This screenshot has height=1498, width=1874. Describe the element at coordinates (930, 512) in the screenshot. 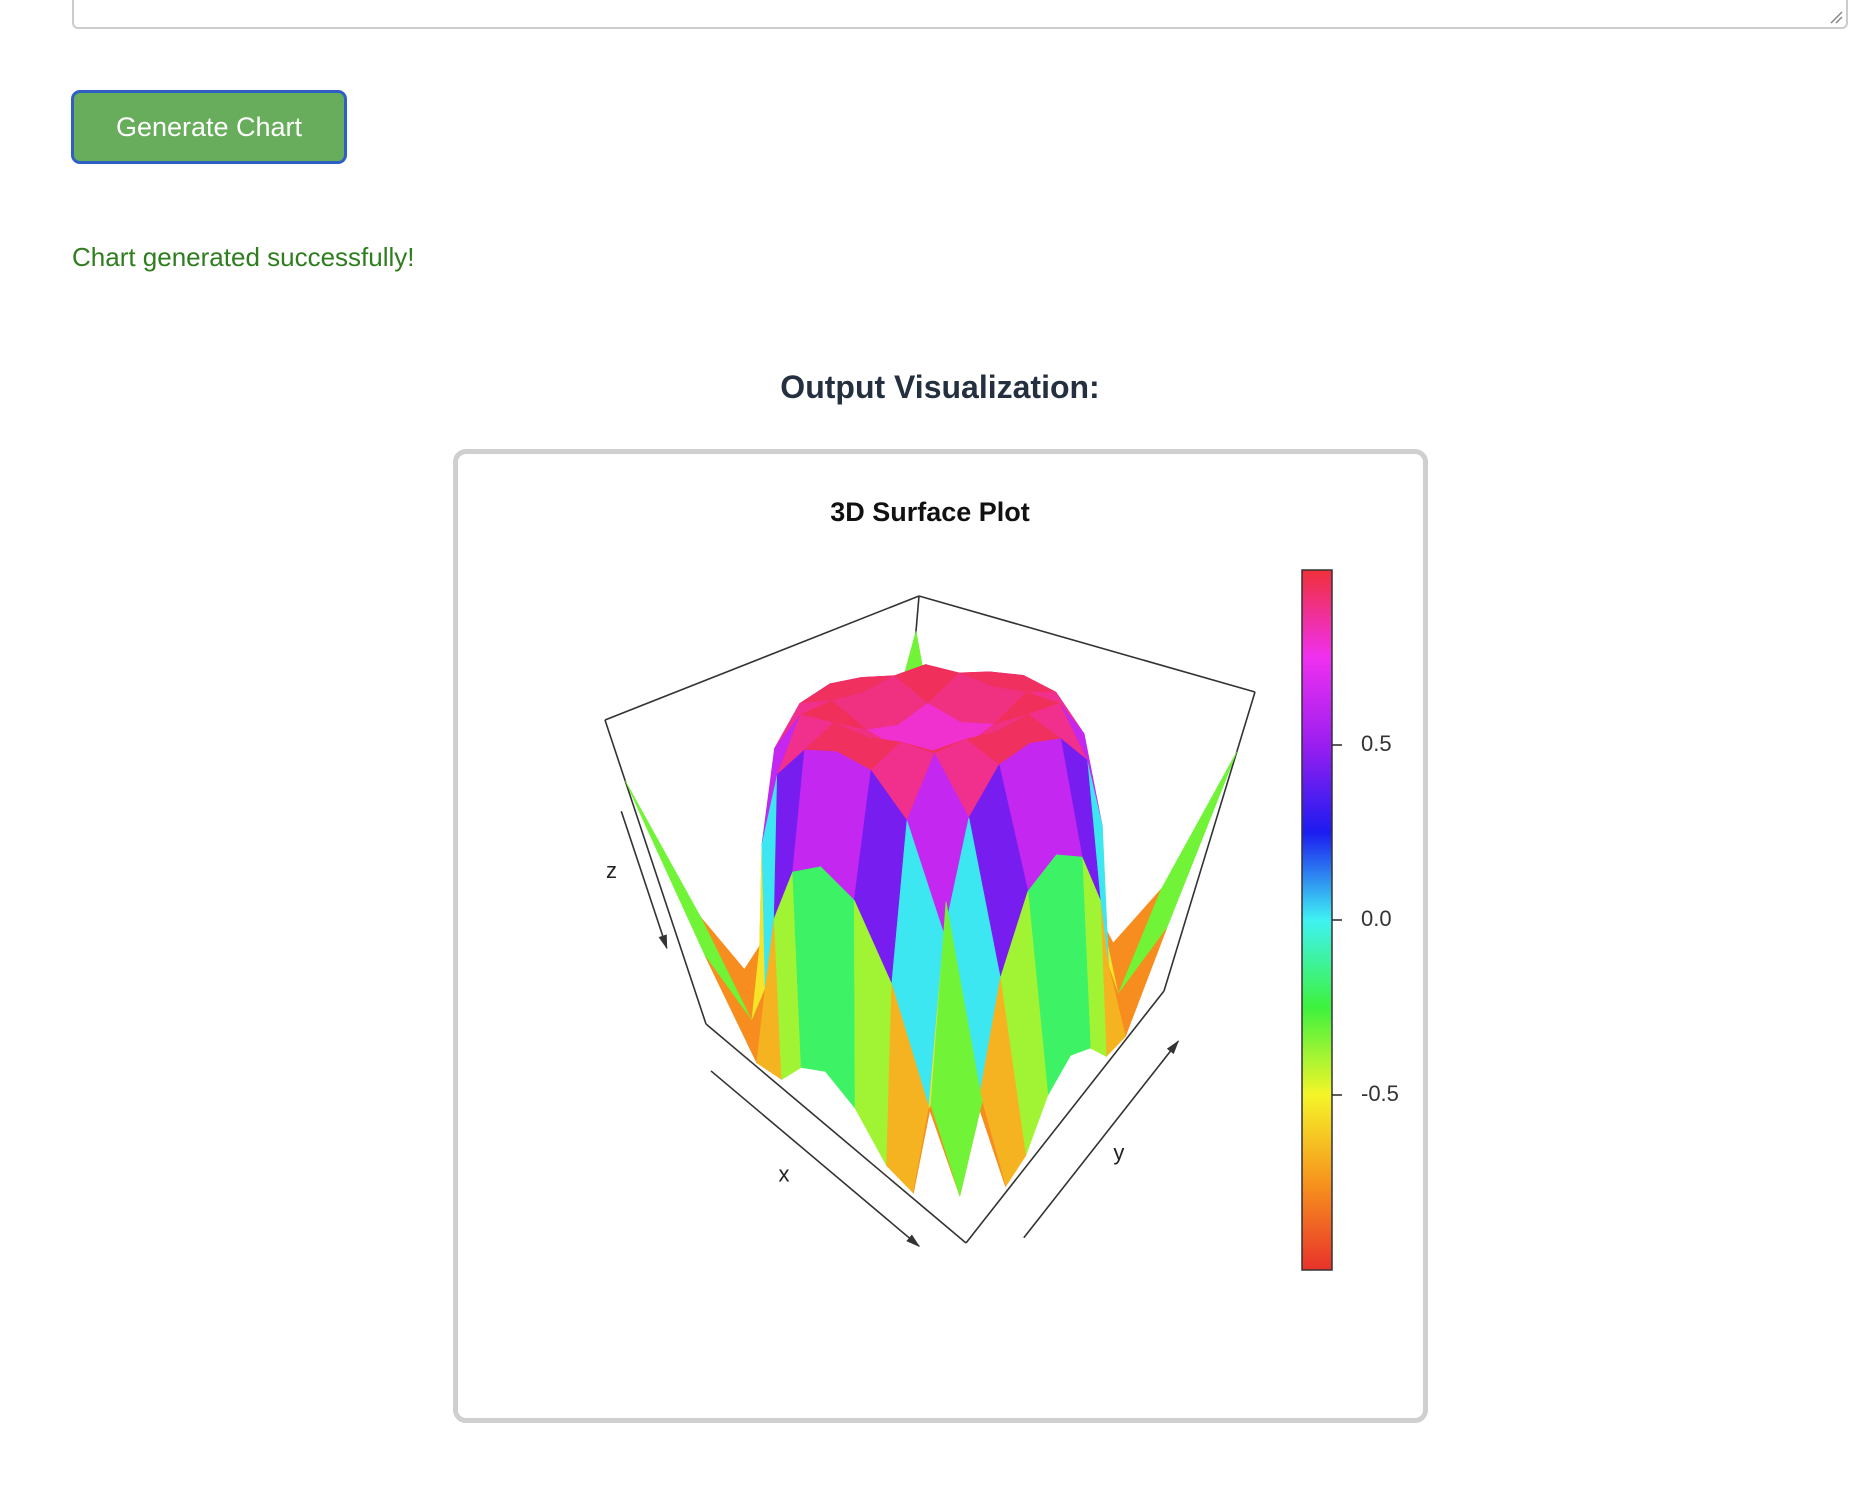

I see `chart-title: 3D Surface Plot` at that location.